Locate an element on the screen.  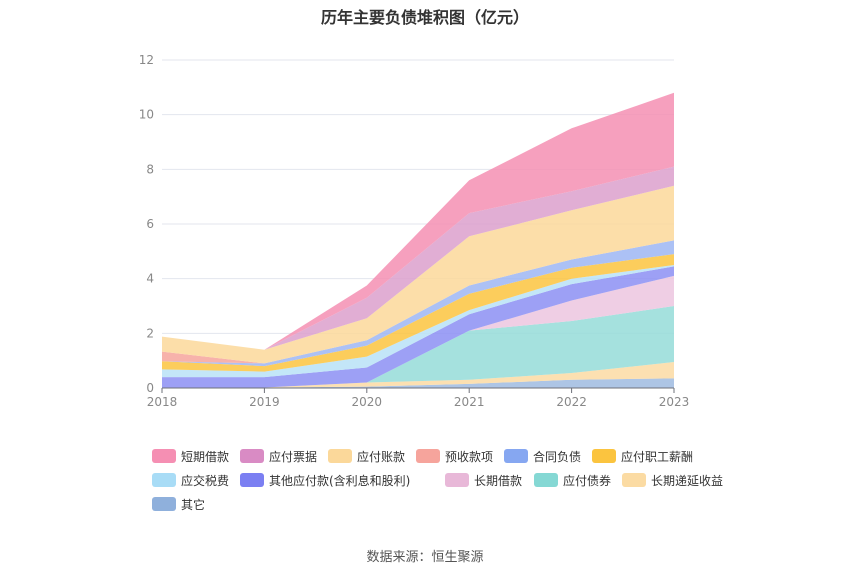
legend-item: 应付职工薪酬 is located at coordinates (642, 456).